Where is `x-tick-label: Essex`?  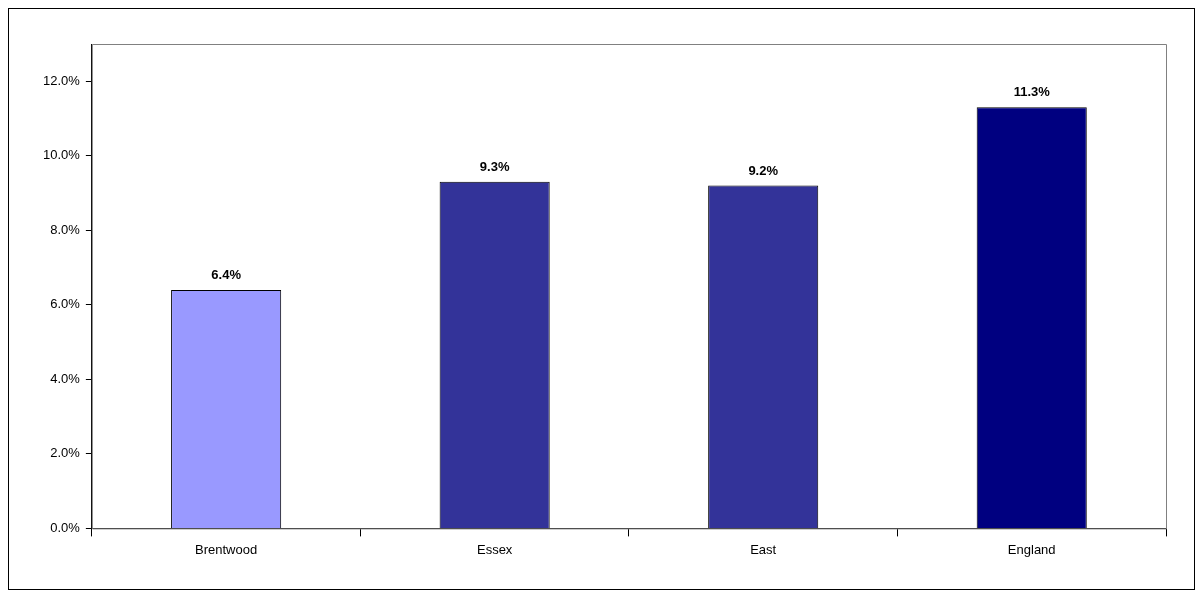
x-tick-label: Essex is located at coordinates (494, 549).